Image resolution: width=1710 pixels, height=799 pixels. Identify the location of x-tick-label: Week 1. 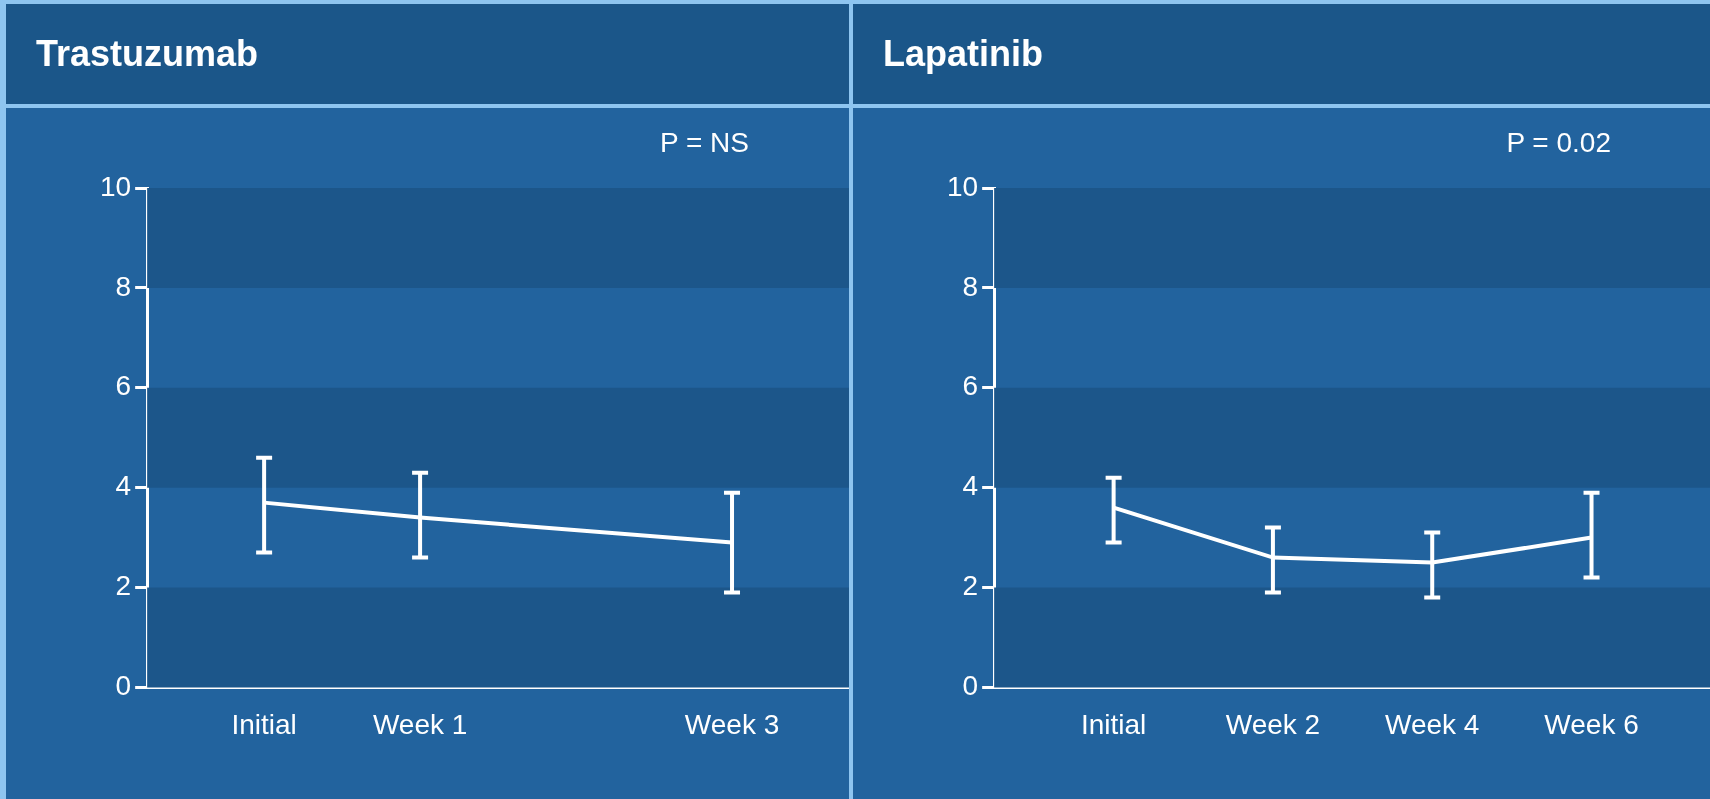
(420, 724).